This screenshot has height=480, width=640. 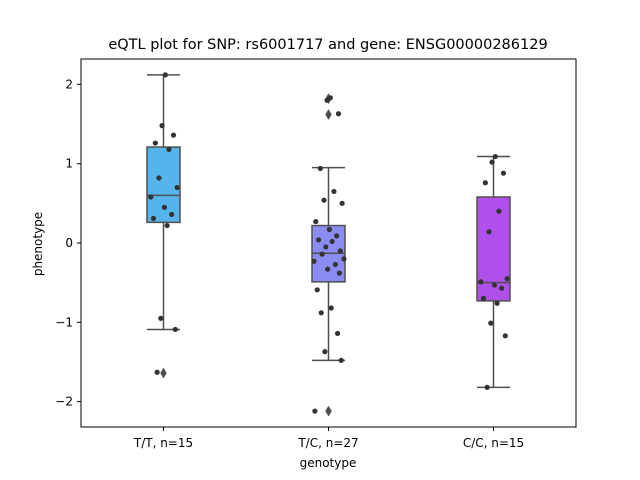 I want to click on x-tick-label: T/C, n=27, so click(x=327, y=443).